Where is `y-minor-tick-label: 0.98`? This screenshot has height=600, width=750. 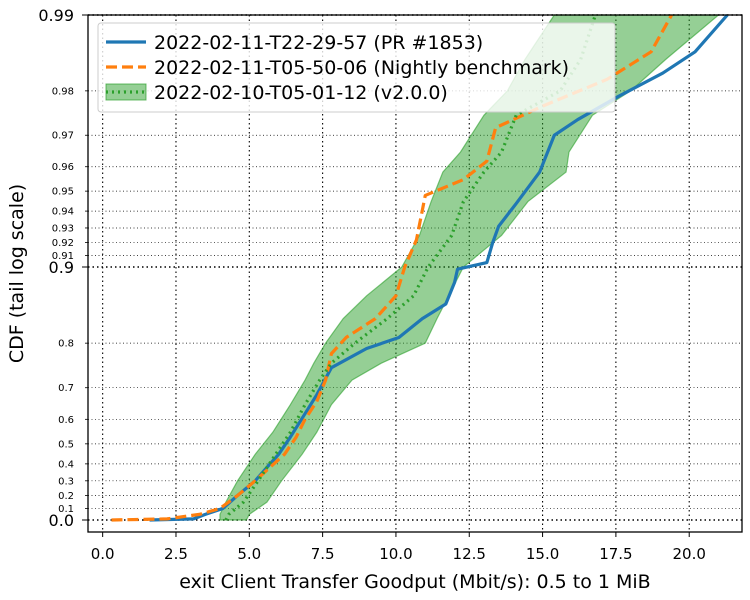
y-minor-tick-label: 0.98 is located at coordinates (63, 91).